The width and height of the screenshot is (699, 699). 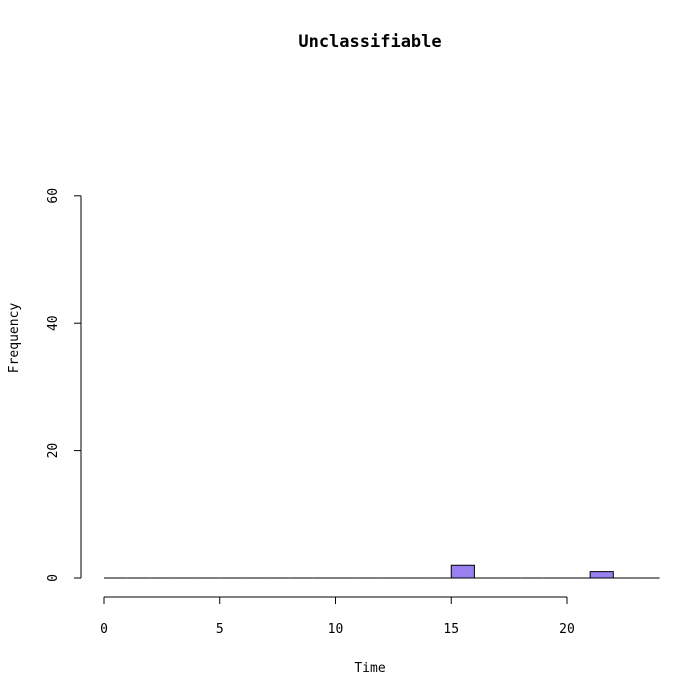 I want to click on x-axis-label: Time, so click(x=369, y=668).